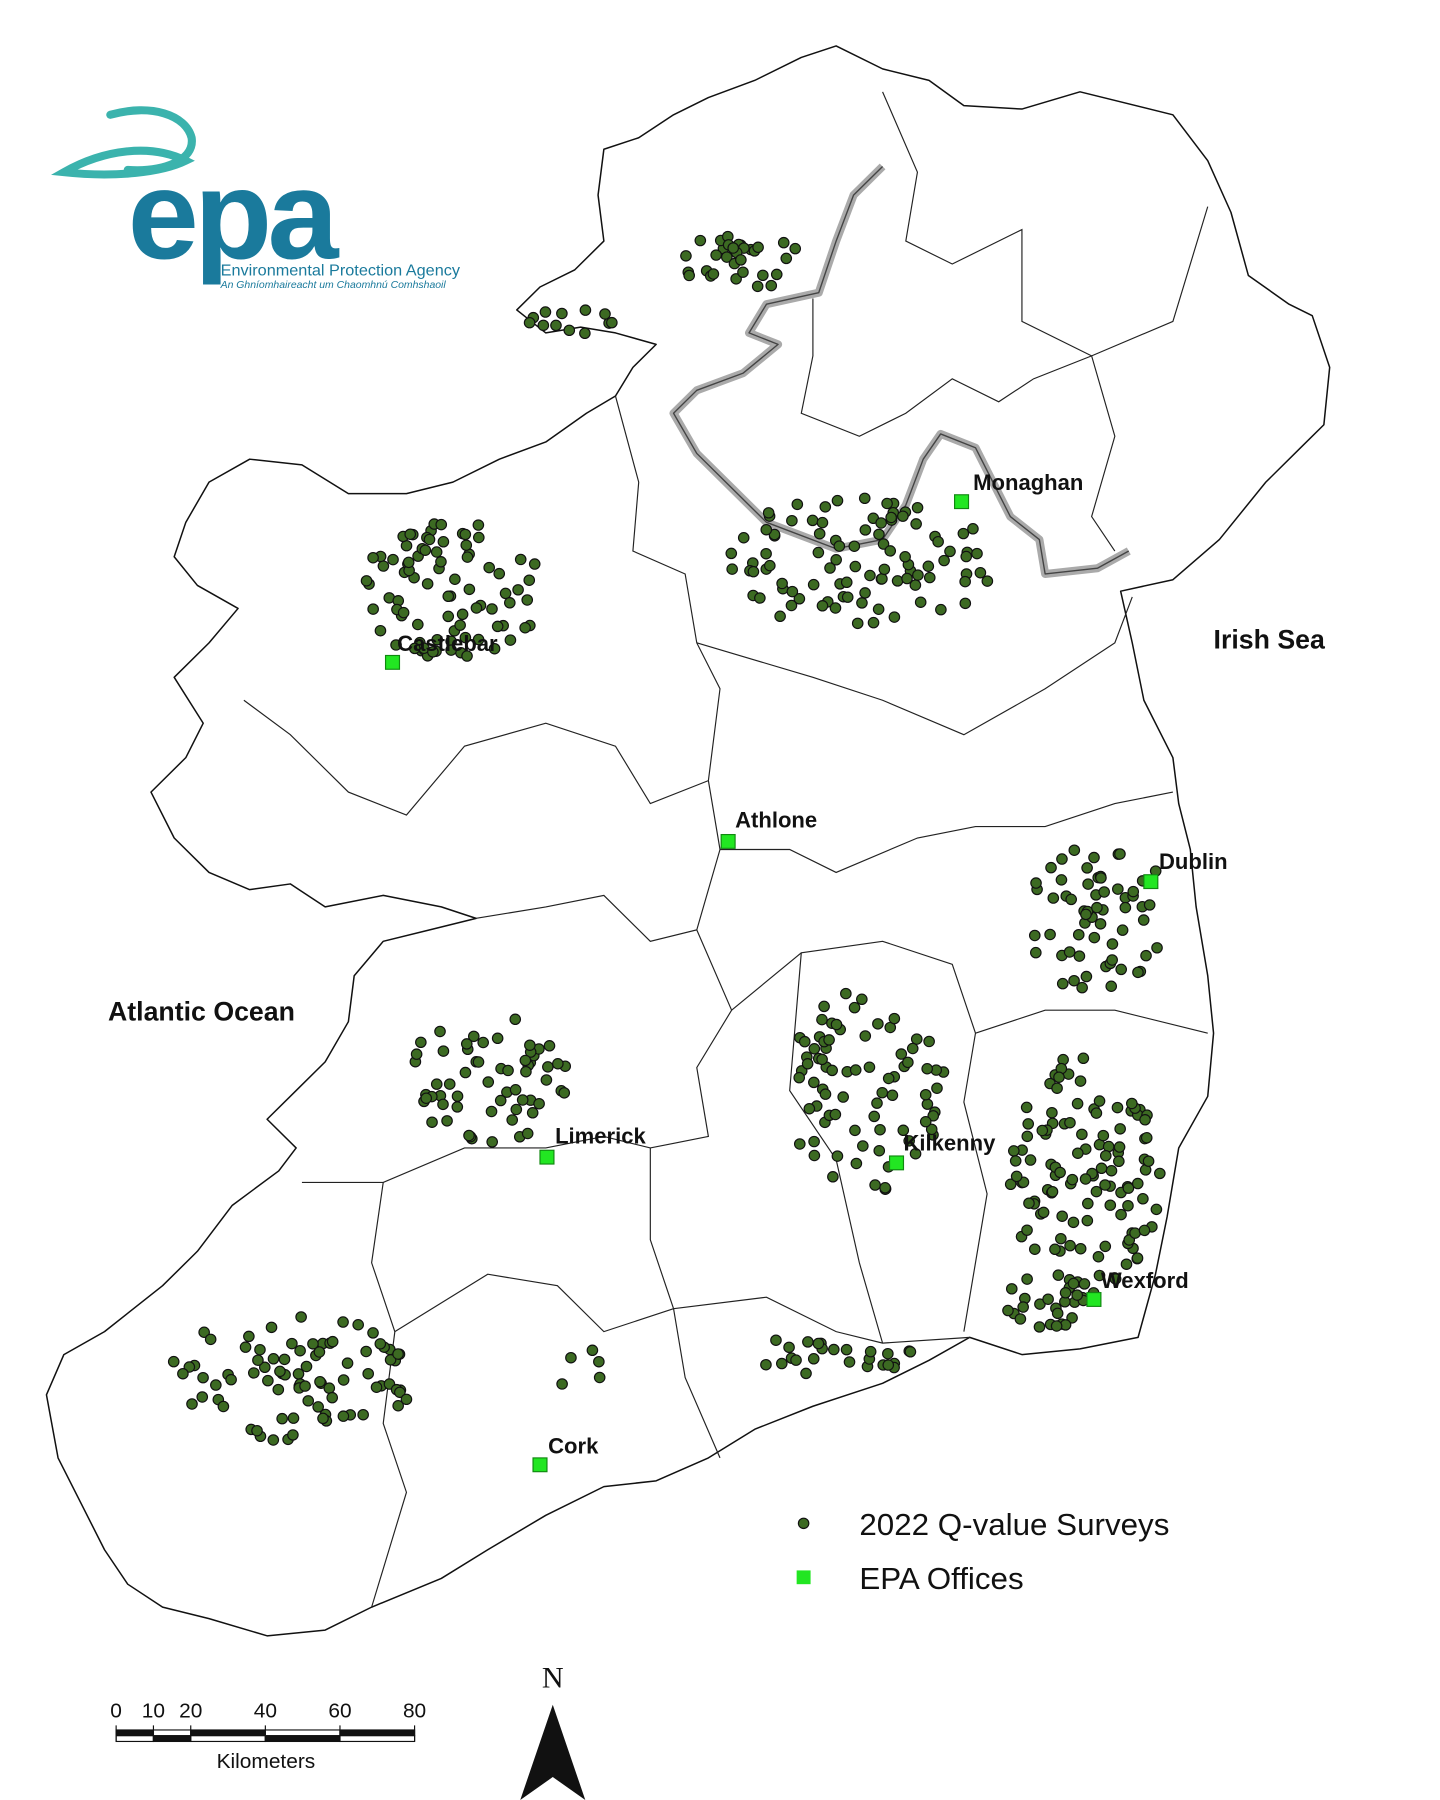 Image resolution: width=1440 pixels, height=1800 pixels. Describe the element at coordinates (901, 370) in the screenshot. I see `border-core` at that location.